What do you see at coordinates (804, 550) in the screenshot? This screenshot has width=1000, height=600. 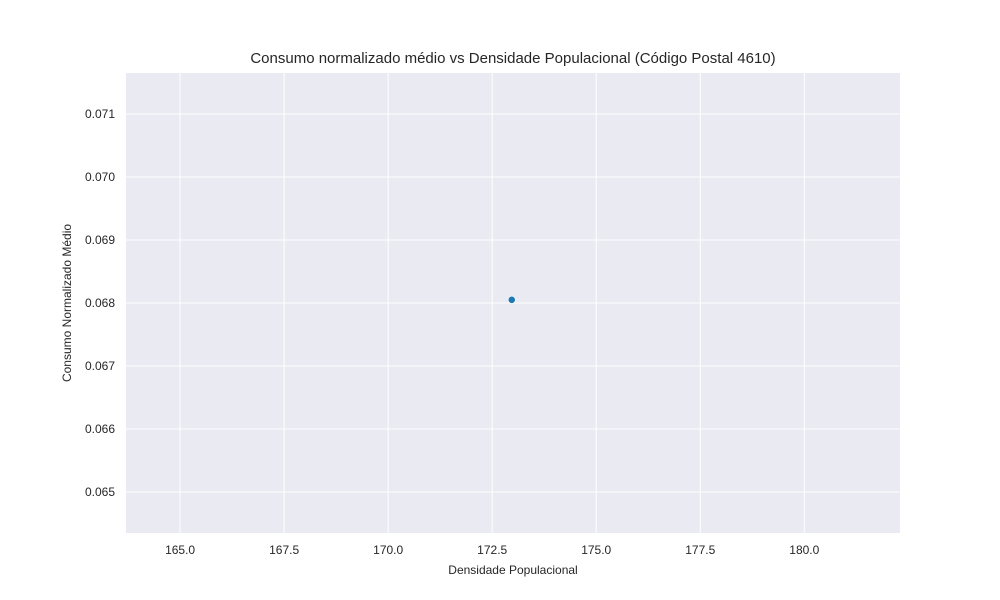 I see `x-tick-label: 180.0` at bounding box center [804, 550].